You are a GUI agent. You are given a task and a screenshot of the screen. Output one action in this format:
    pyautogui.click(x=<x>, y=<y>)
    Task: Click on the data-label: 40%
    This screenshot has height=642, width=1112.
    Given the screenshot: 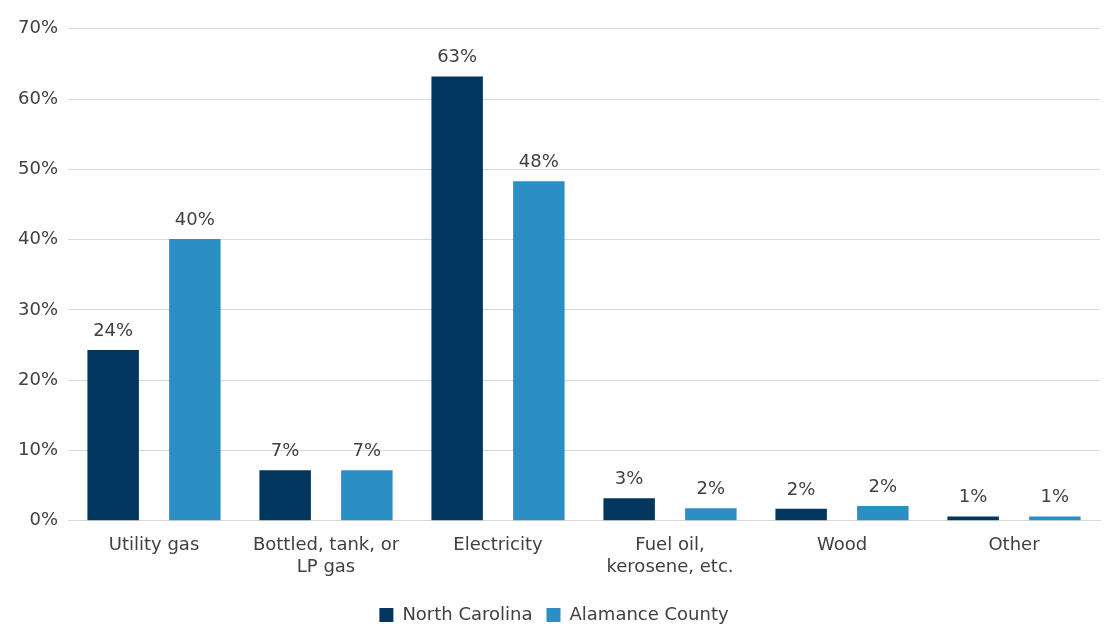 What is the action you would take?
    pyautogui.click(x=194, y=218)
    